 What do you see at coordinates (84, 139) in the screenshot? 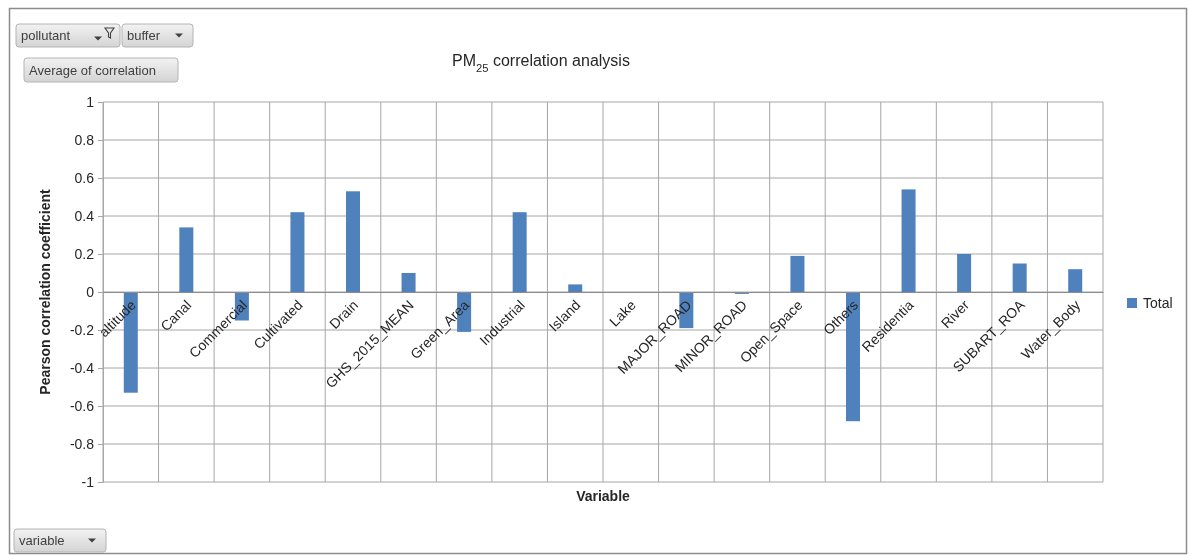
I see `y-tick-label: 0.8` at bounding box center [84, 139].